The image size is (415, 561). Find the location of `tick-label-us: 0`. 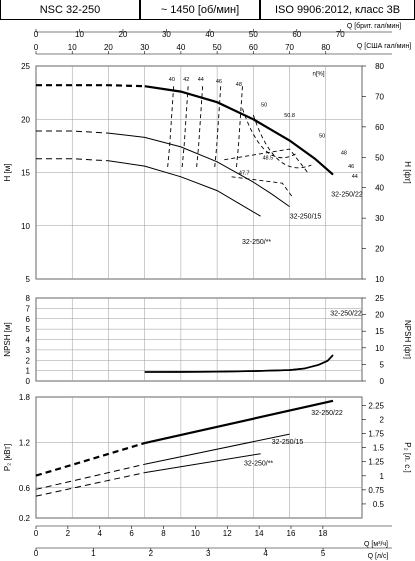

tick-label-us: 0 is located at coordinates (36, 47).